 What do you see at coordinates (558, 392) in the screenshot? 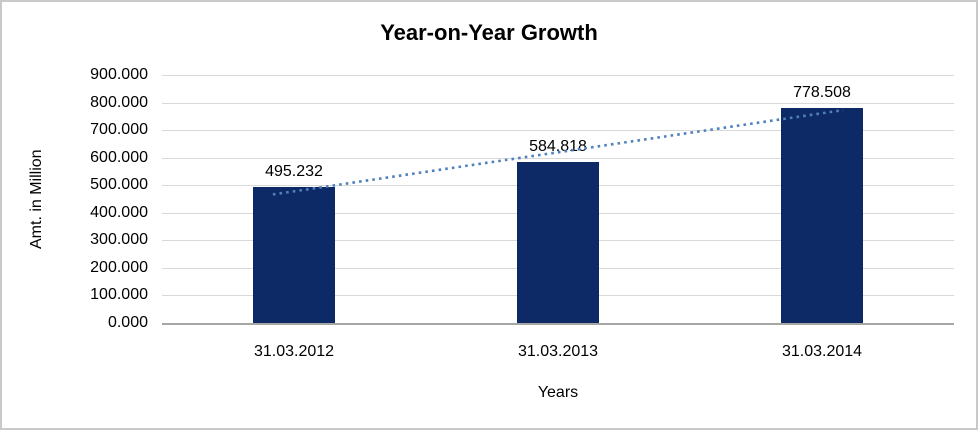
I see `x-axis-title: Years` at bounding box center [558, 392].